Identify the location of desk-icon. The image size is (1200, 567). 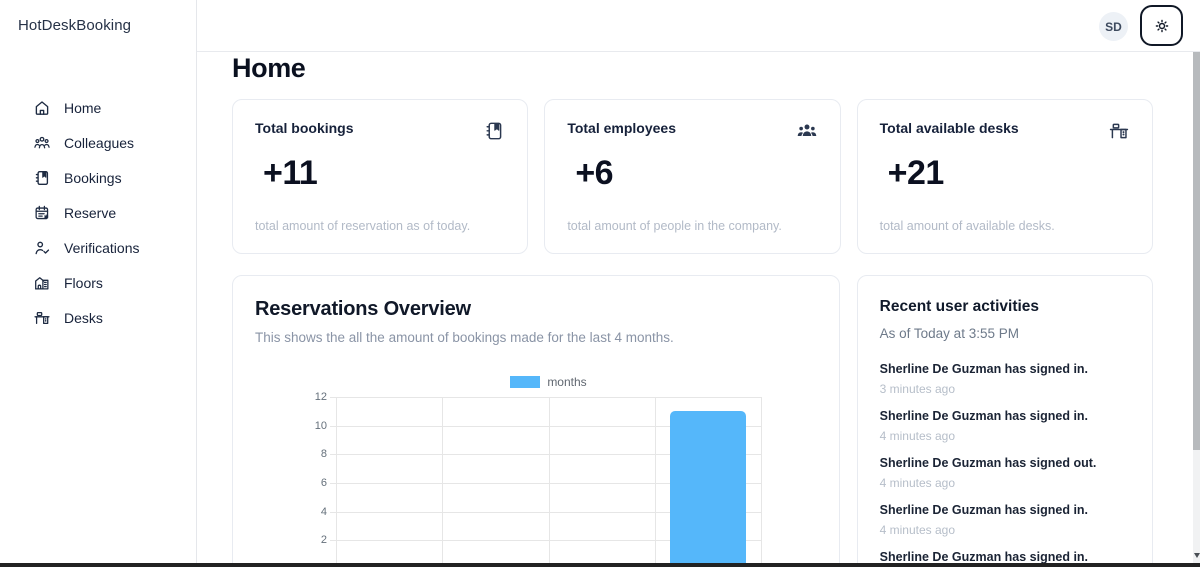
(1119, 131).